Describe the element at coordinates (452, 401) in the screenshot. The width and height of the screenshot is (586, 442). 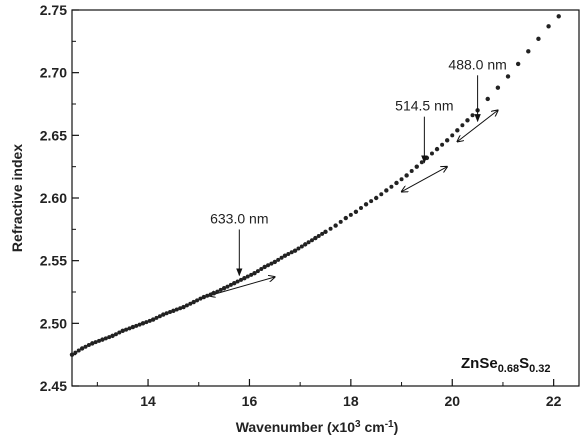
I see `x-tick-label: 20` at that location.